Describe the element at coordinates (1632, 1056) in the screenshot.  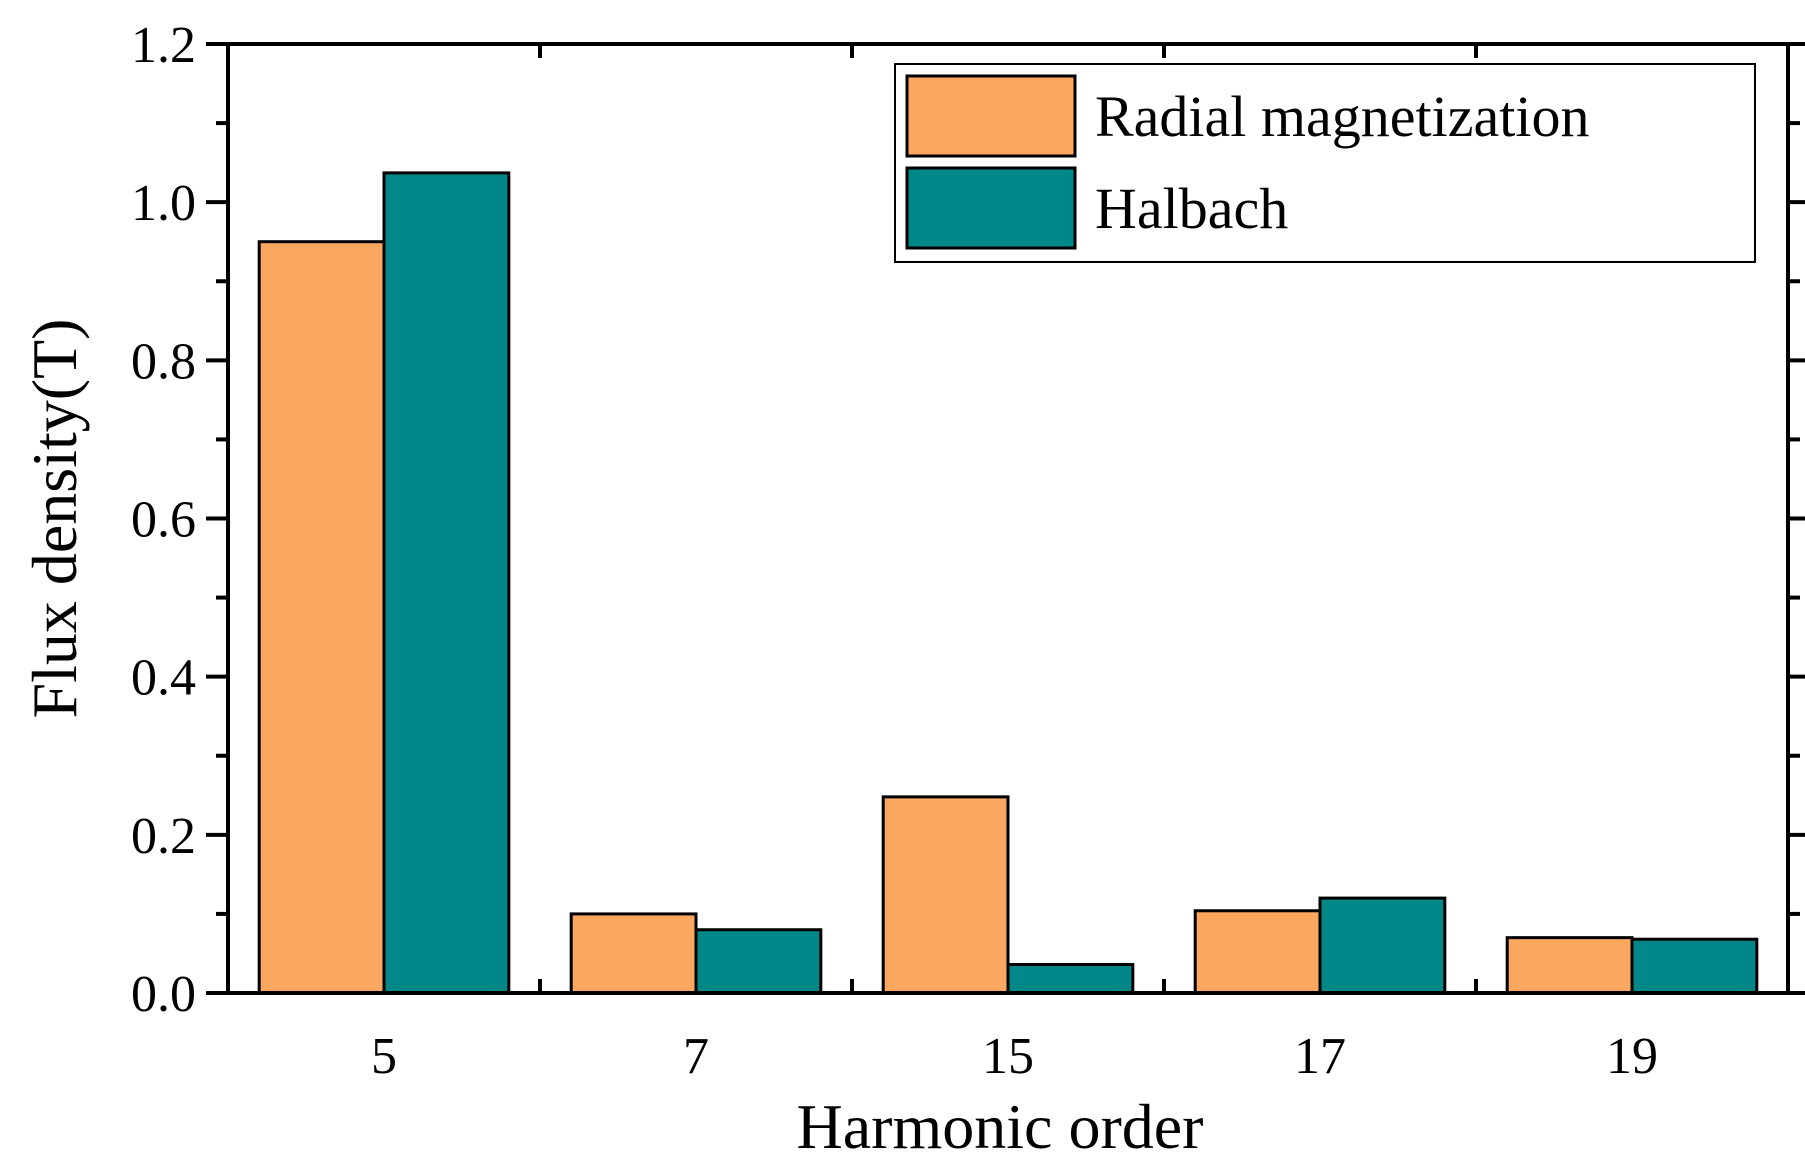
I see `x-tick-label-19: 19` at that location.